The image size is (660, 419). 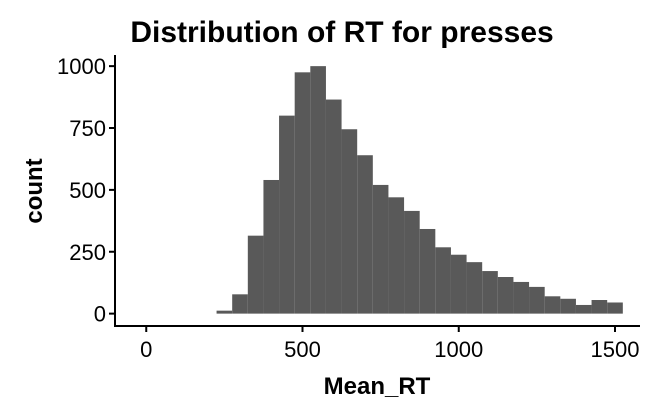 What do you see at coordinates (341, 32) in the screenshot?
I see `chart-title: Distribution of RT for presses` at bounding box center [341, 32].